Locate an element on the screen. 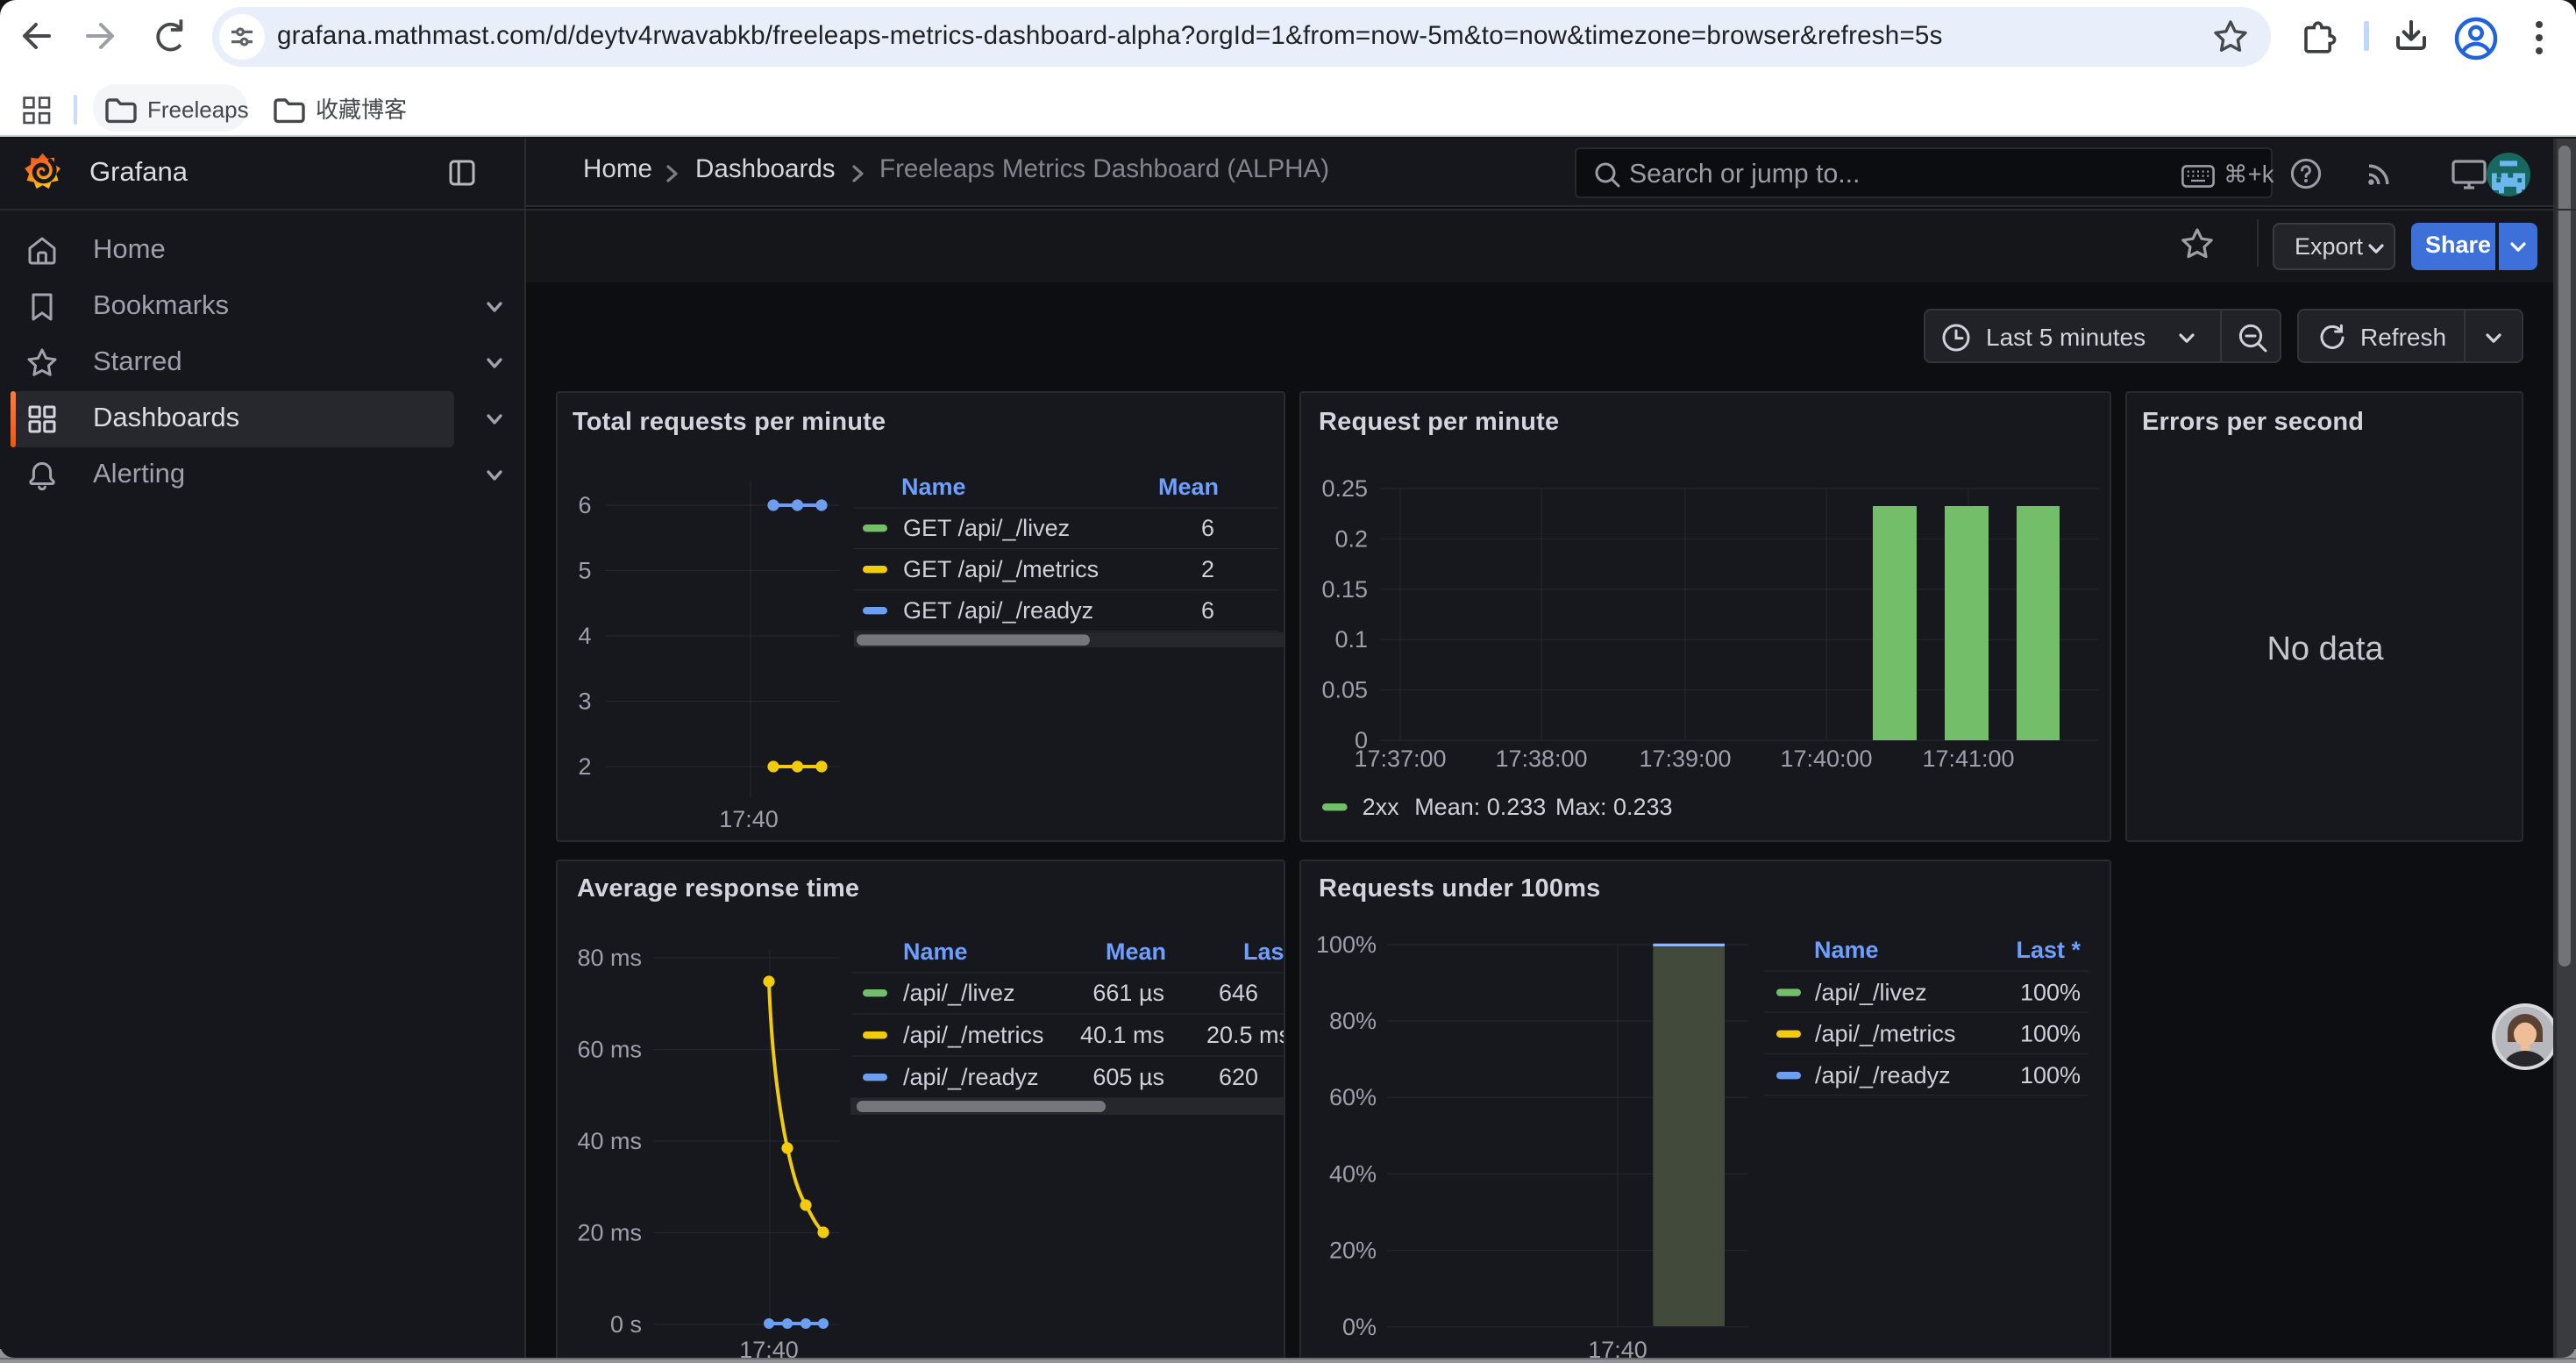 The image size is (2576, 1363). svg-text: GET /api/_/livez is located at coordinates (986, 527).